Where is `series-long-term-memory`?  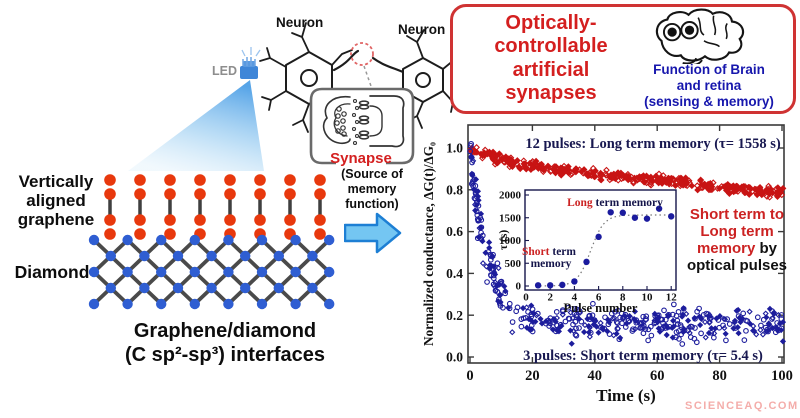 series-long-term-memory is located at coordinates (627, 172).